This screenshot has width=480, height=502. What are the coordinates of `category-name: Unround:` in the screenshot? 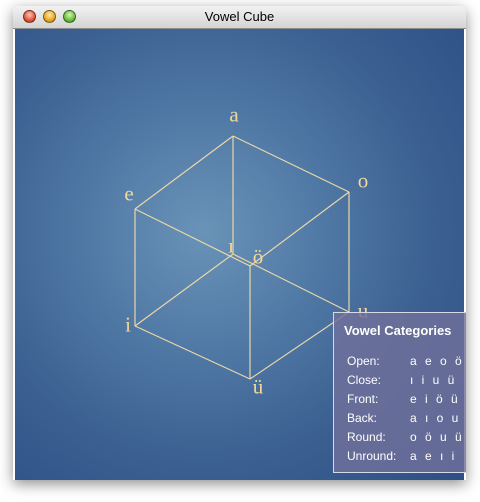 It's located at (371, 456).